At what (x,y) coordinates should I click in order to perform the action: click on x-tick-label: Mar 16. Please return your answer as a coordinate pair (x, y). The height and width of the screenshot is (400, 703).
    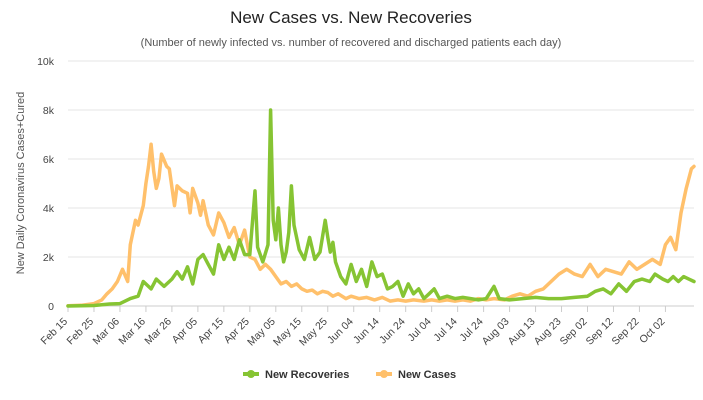
    Looking at the image, I should click on (132, 332).